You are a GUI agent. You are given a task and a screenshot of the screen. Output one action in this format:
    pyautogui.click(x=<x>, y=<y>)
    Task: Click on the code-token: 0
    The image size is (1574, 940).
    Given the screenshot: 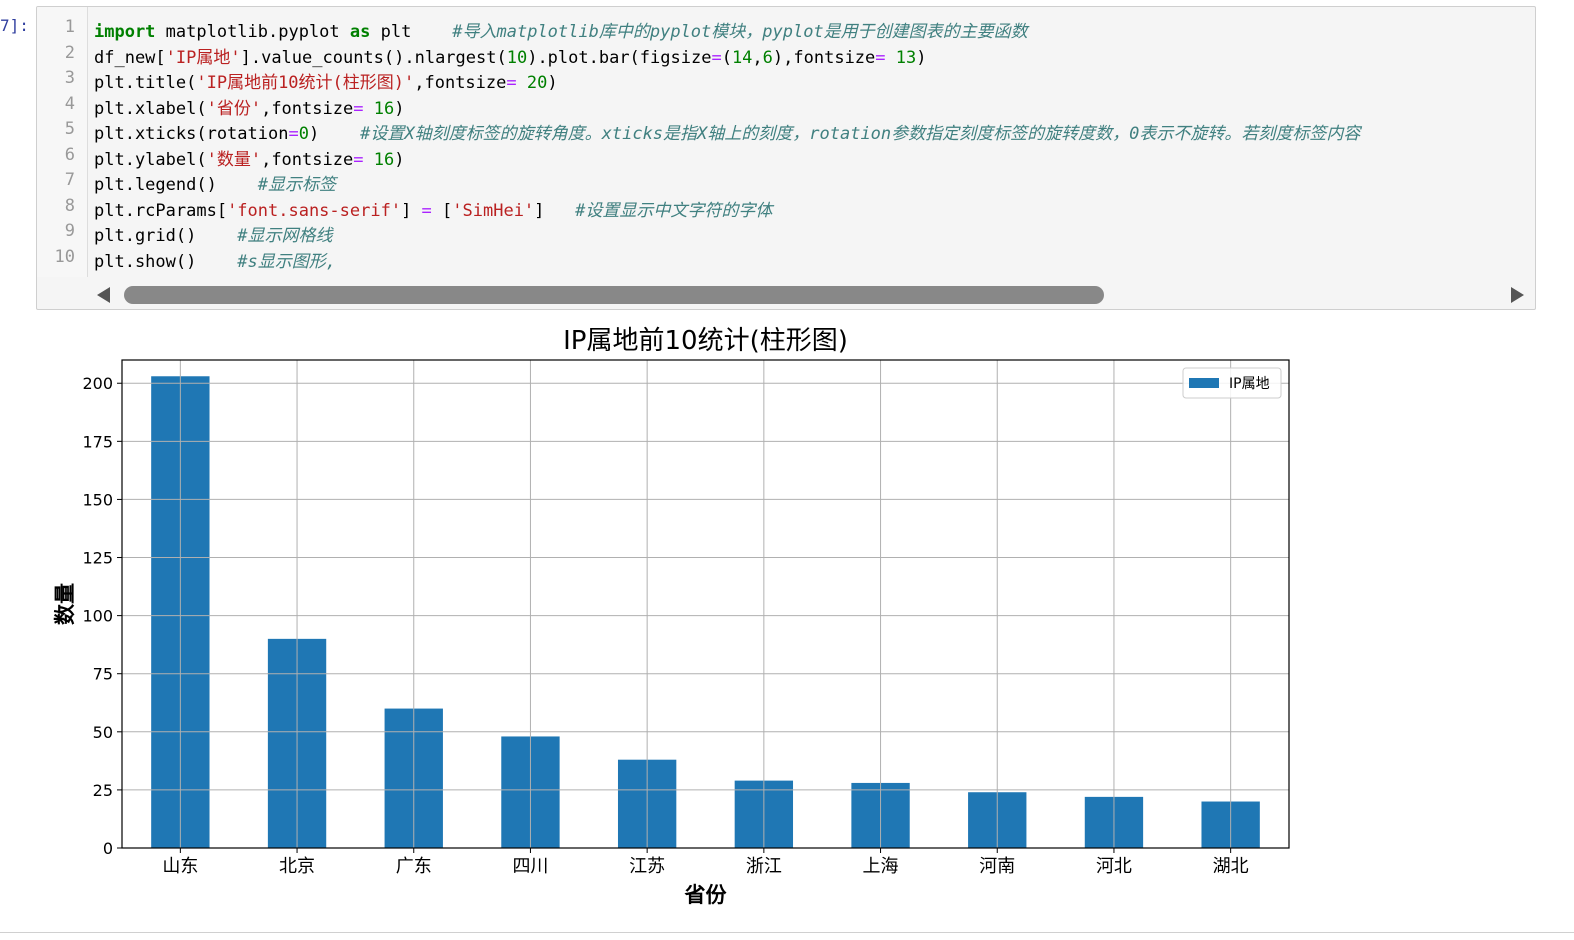 What is the action you would take?
    pyautogui.click(x=303, y=134)
    